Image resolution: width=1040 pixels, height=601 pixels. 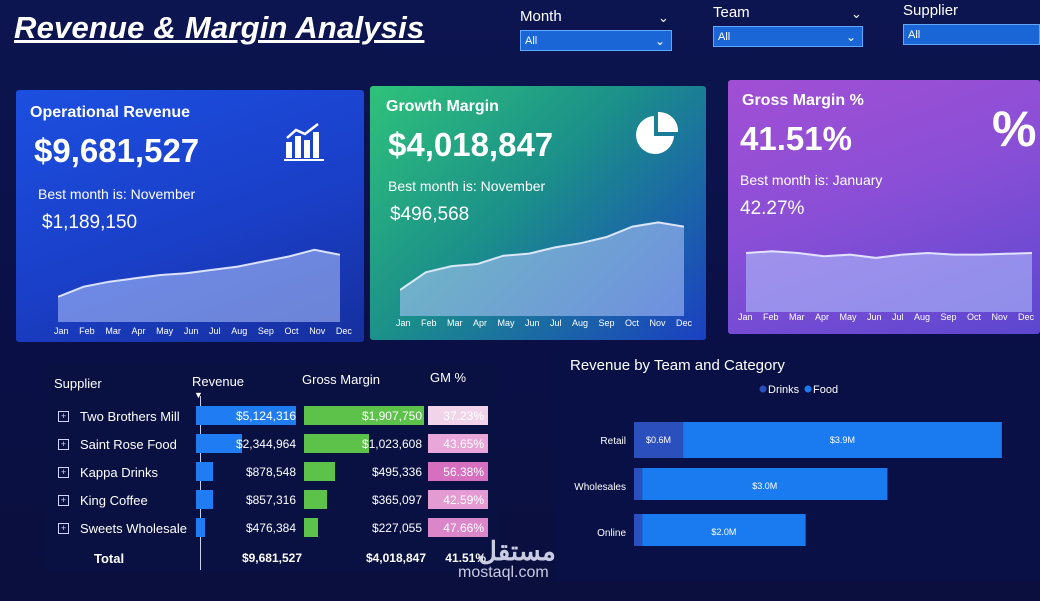 I want to click on team-filter: Team ⌄ All ⌄, so click(x=788, y=29).